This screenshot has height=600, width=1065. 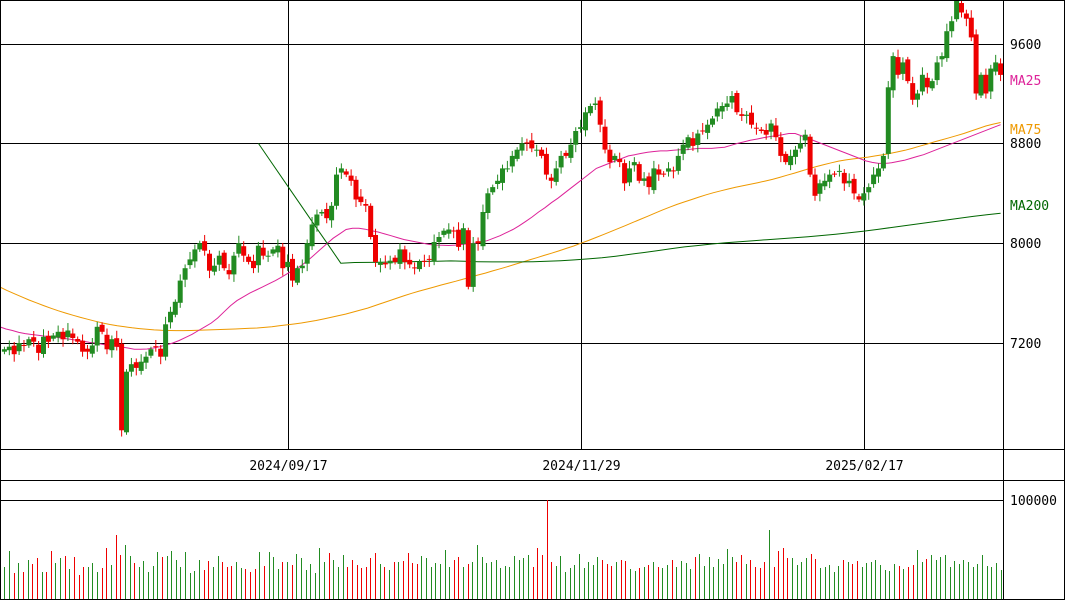 I want to click on legend-ma25: MA25, so click(x=1025, y=81).